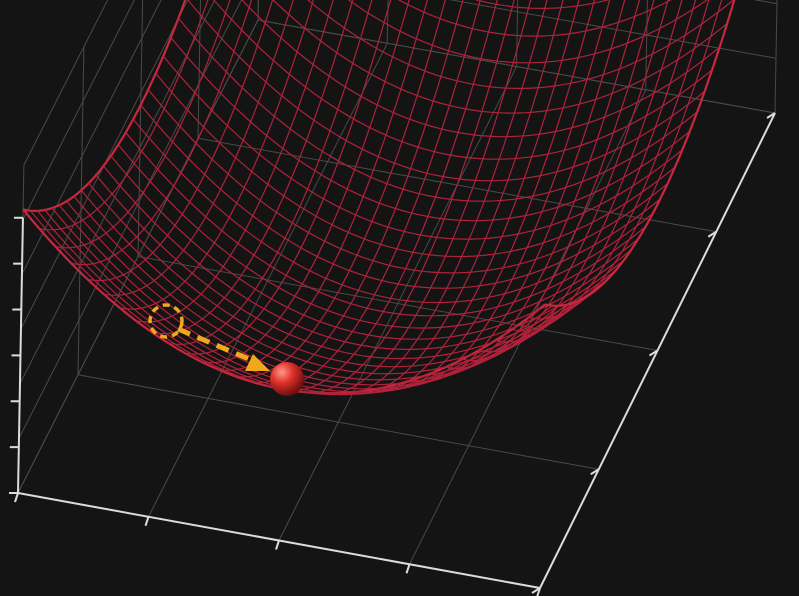 Image resolution: width=799 pixels, height=596 pixels. Describe the element at coordinates (166, 321) in the screenshot. I see `start-position-dashed-circle-icon` at that location.